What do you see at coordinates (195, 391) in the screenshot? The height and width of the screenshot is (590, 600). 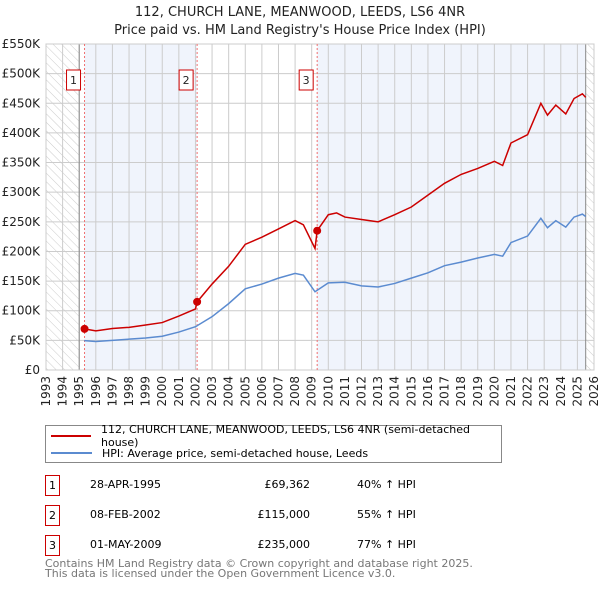 I see `x-tick-label: 2002` at bounding box center [195, 391].